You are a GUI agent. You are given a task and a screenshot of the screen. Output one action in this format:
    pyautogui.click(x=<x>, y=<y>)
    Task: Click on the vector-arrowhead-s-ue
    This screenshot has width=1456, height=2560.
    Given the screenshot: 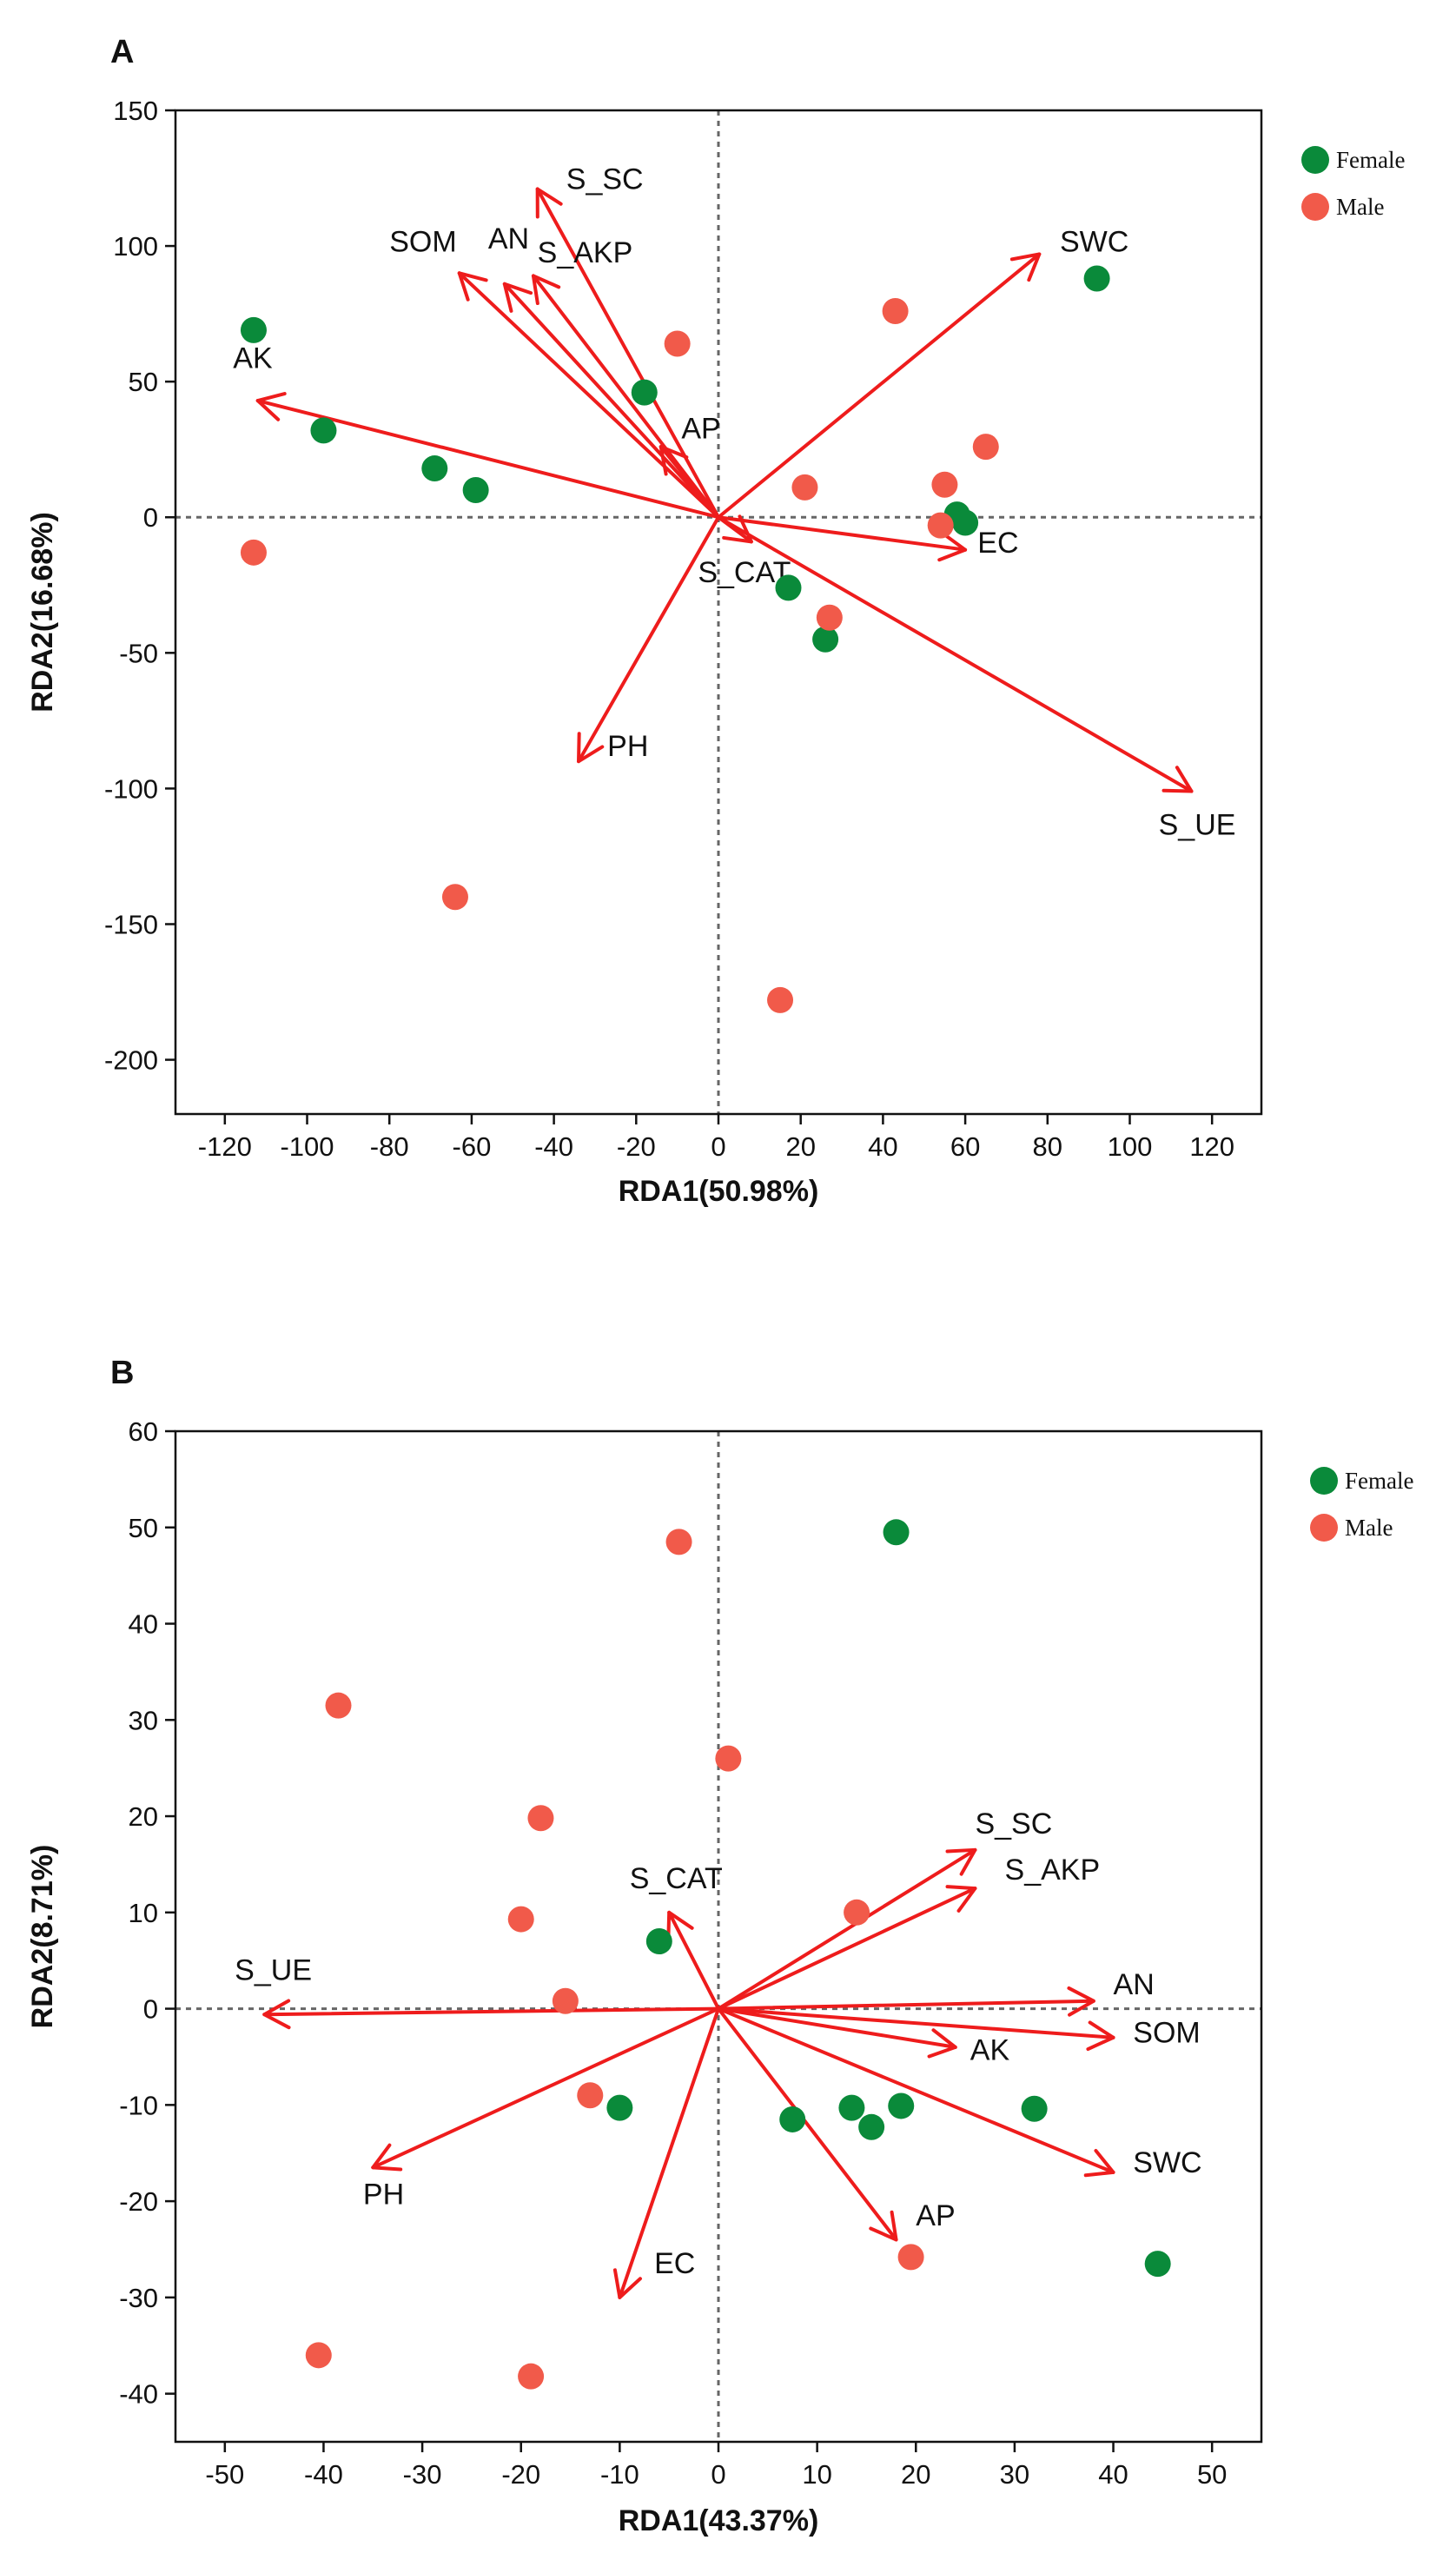 What is the action you would take?
    pyautogui.click(x=276, y=2015)
    